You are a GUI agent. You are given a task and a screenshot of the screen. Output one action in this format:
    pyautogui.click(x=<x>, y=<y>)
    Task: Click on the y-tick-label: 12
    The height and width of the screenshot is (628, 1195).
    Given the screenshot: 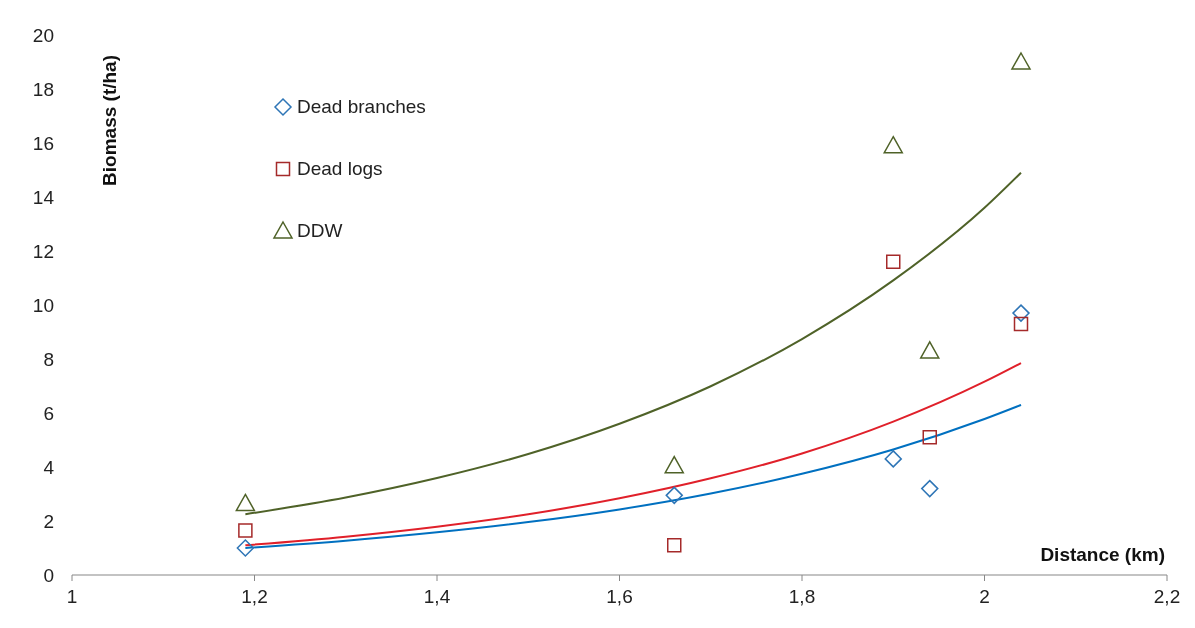 What is the action you would take?
    pyautogui.click(x=43, y=251)
    